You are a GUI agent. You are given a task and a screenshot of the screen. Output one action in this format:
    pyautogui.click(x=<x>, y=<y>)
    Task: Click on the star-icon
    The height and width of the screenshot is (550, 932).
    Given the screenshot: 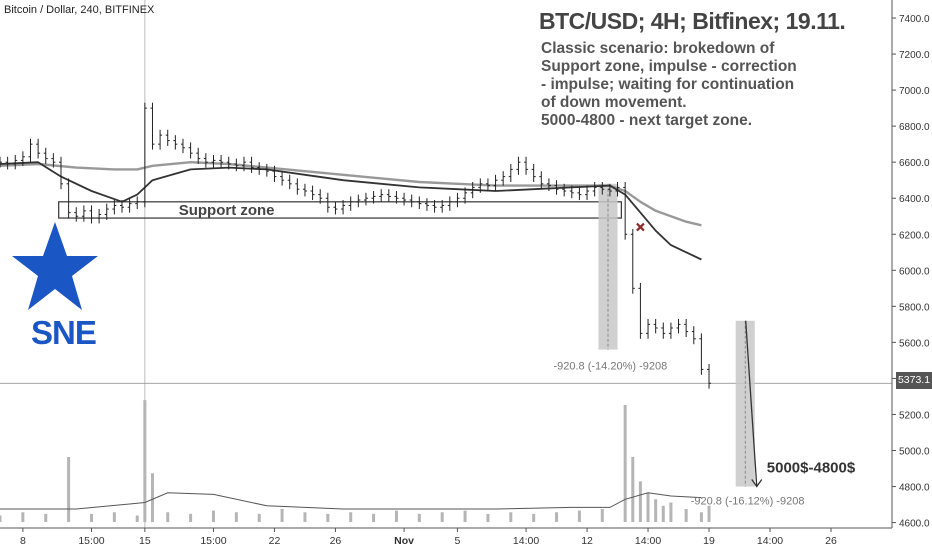 What is the action you would take?
    pyautogui.click(x=55, y=266)
    